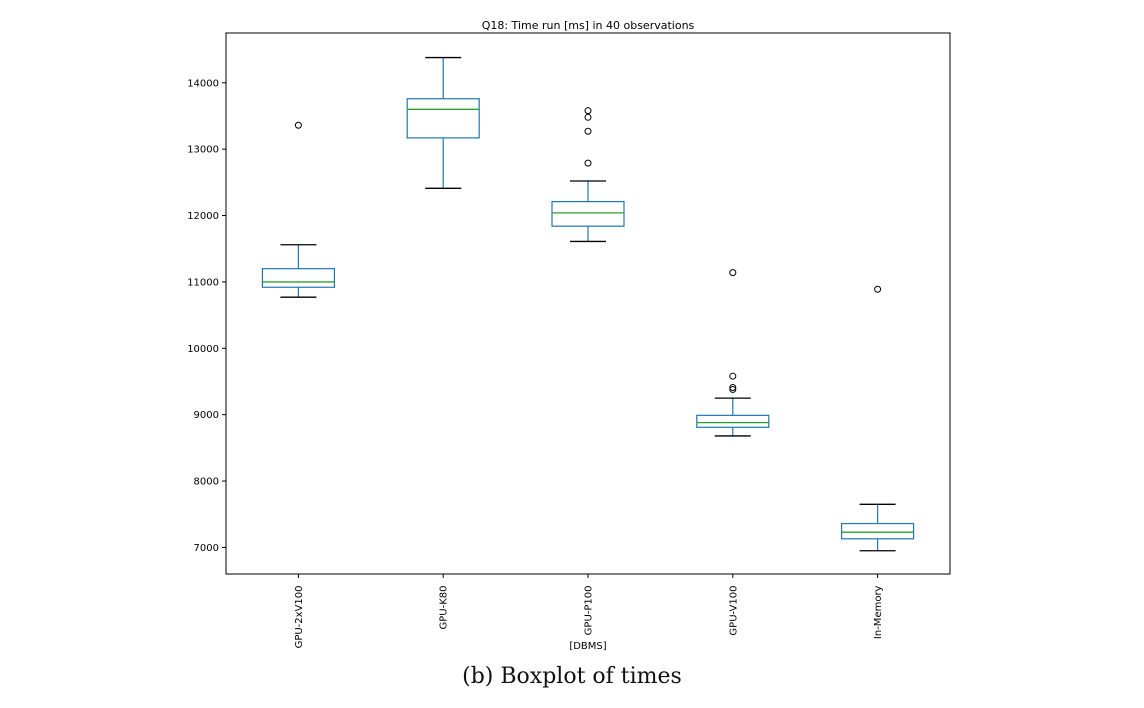 The width and height of the screenshot is (1144, 708). Describe the element at coordinates (589, 611) in the screenshot. I see `x-tick-label: GPU-P100` at that location.